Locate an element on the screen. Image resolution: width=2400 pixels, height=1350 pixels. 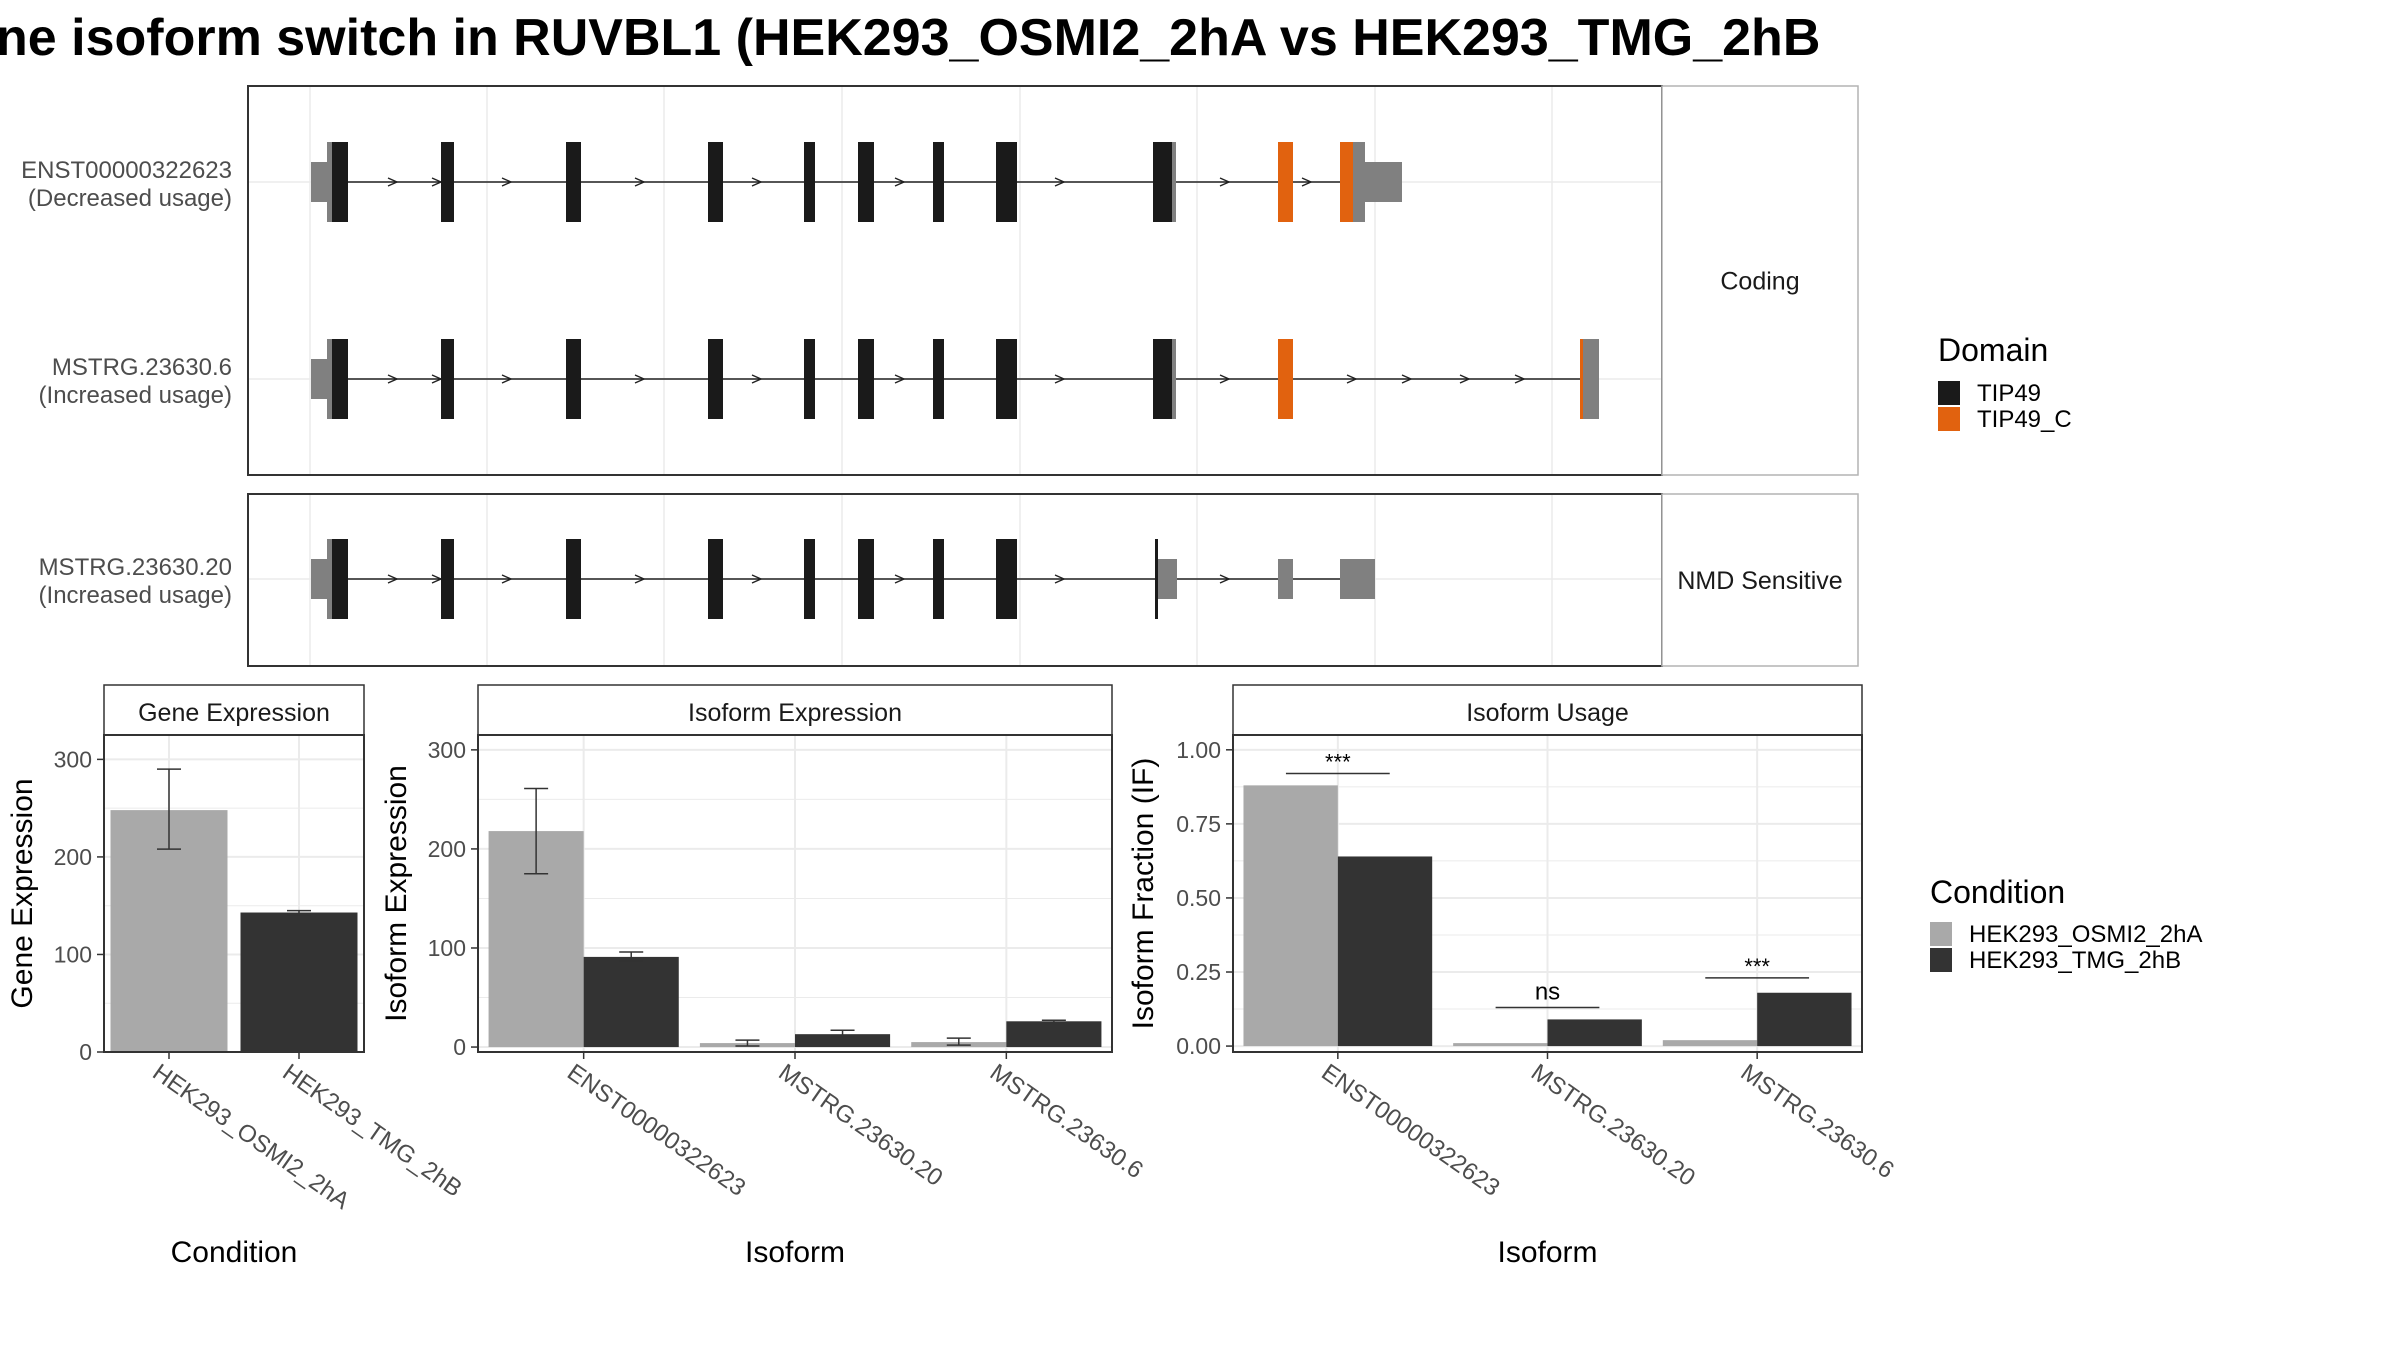
significance-label: *** is located at coordinates (1338, 762).